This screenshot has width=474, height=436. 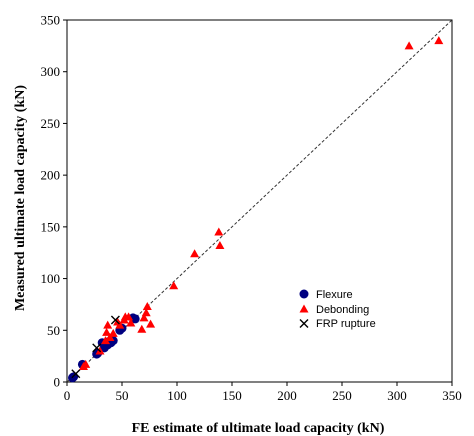 What do you see at coordinates (122, 395) in the screenshot?
I see `x-tick-label: 50` at bounding box center [122, 395].